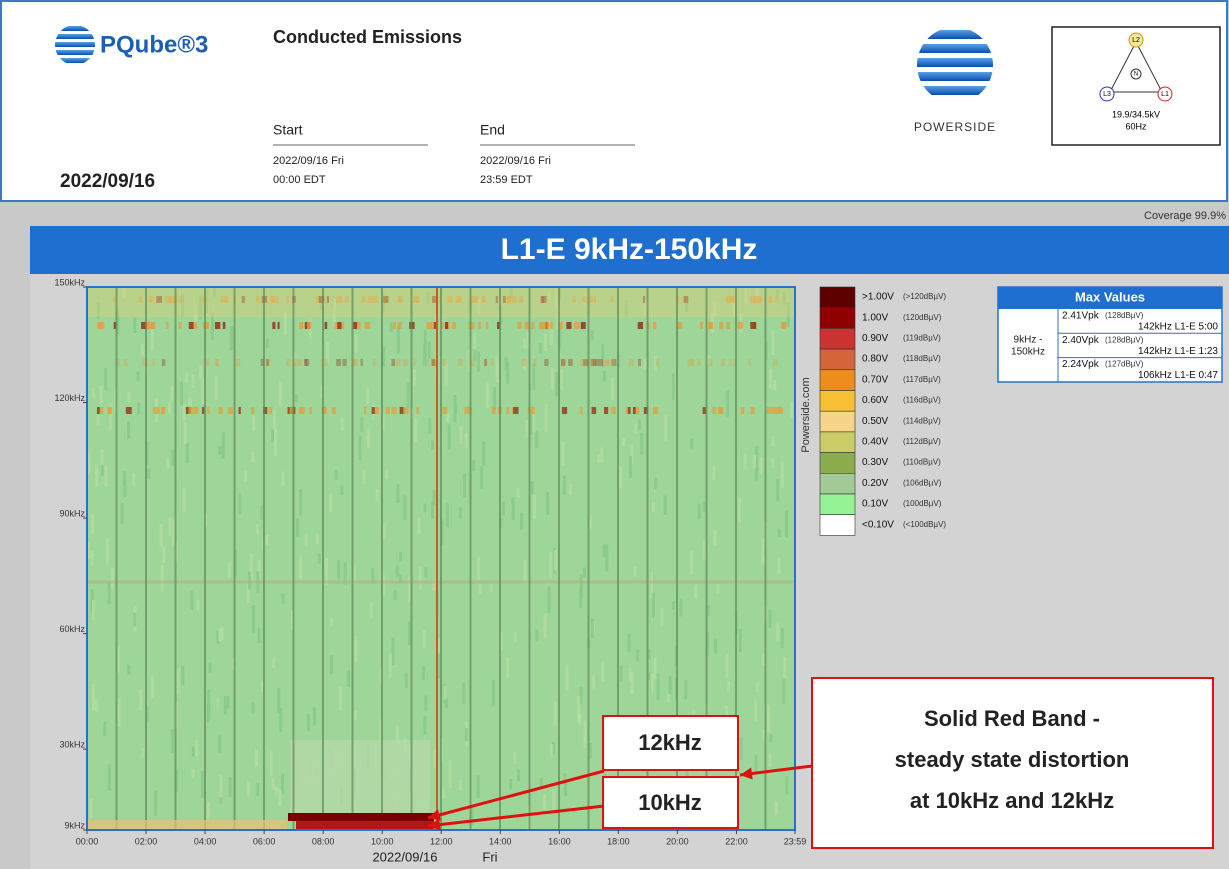 This screenshot has height=869, width=1229. What do you see at coordinates (670, 742) in the screenshot?
I see `callout-label: 12kHz` at bounding box center [670, 742].